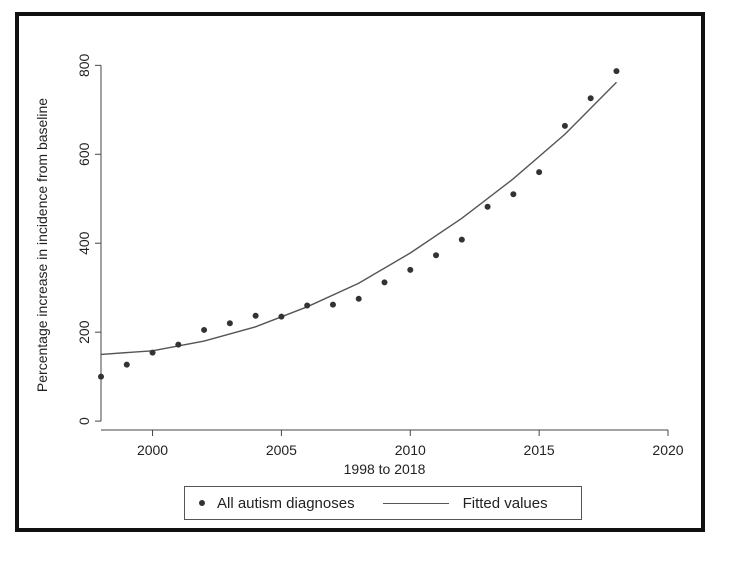  I want to click on legend-marker-dot, so click(202, 503).